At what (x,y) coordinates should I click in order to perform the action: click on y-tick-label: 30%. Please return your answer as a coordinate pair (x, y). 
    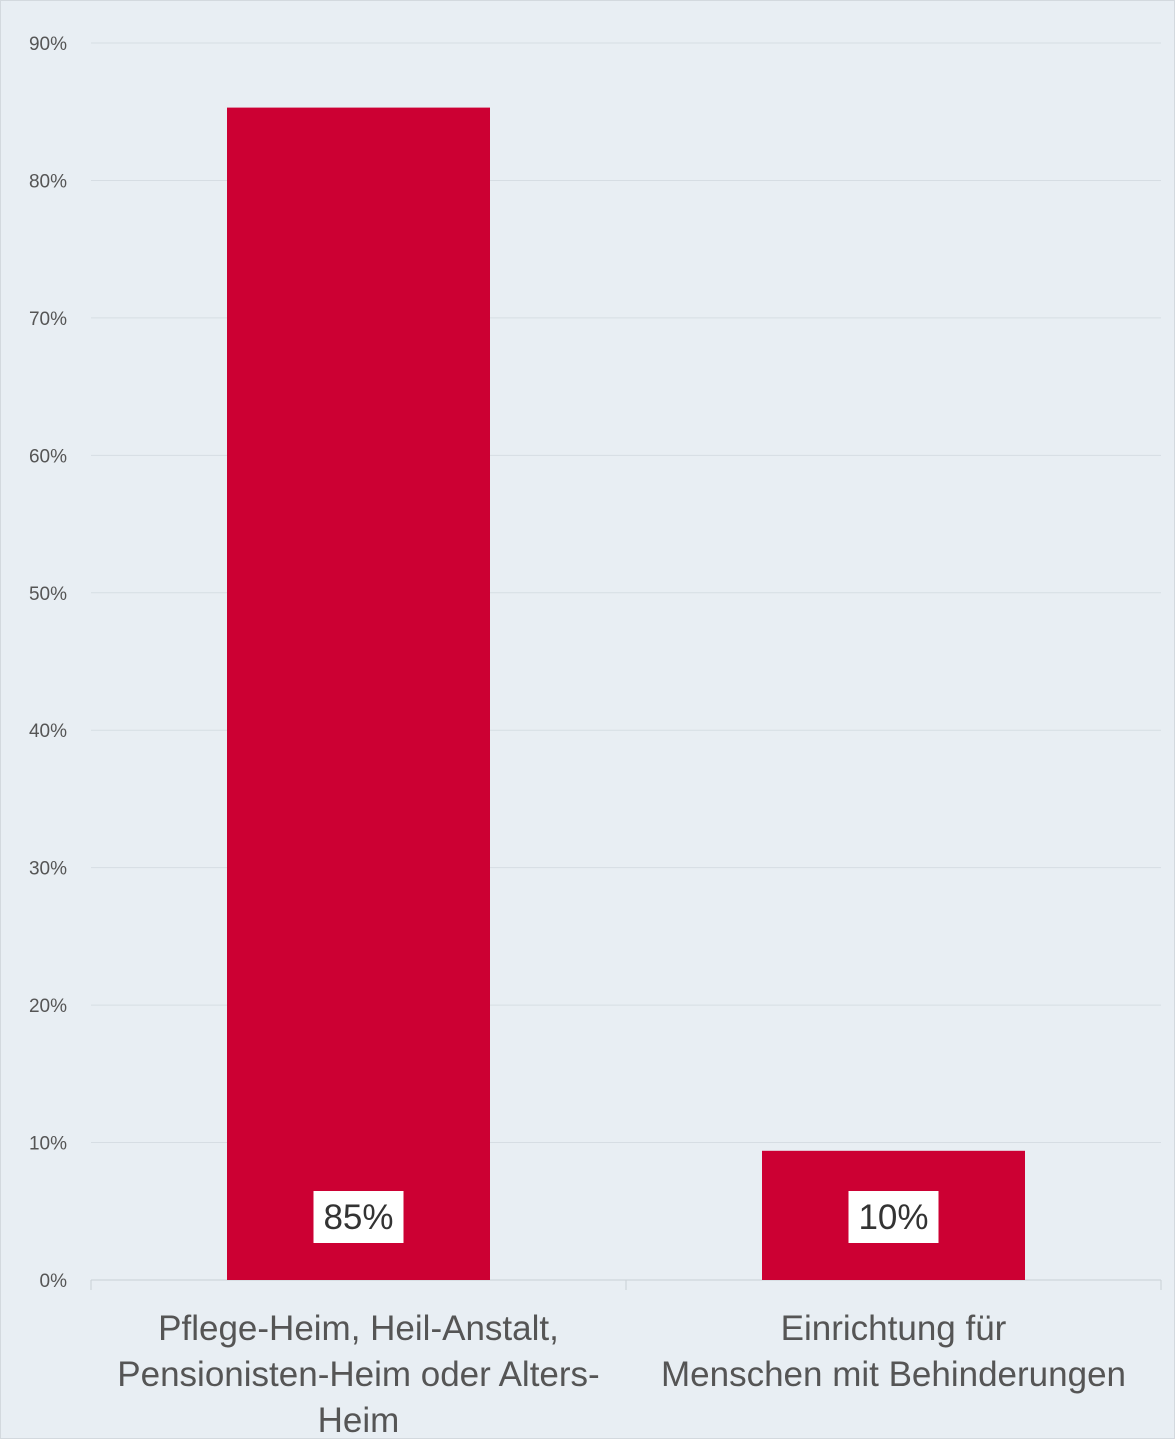
    Looking at the image, I should click on (48, 869).